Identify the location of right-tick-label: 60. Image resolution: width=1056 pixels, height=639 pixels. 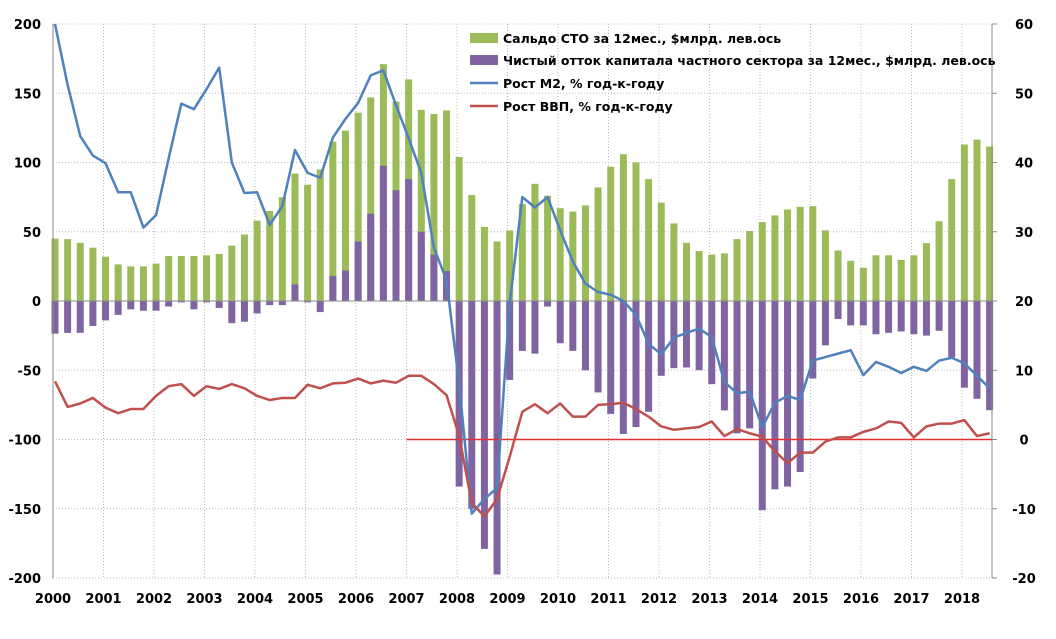
(1024, 25).